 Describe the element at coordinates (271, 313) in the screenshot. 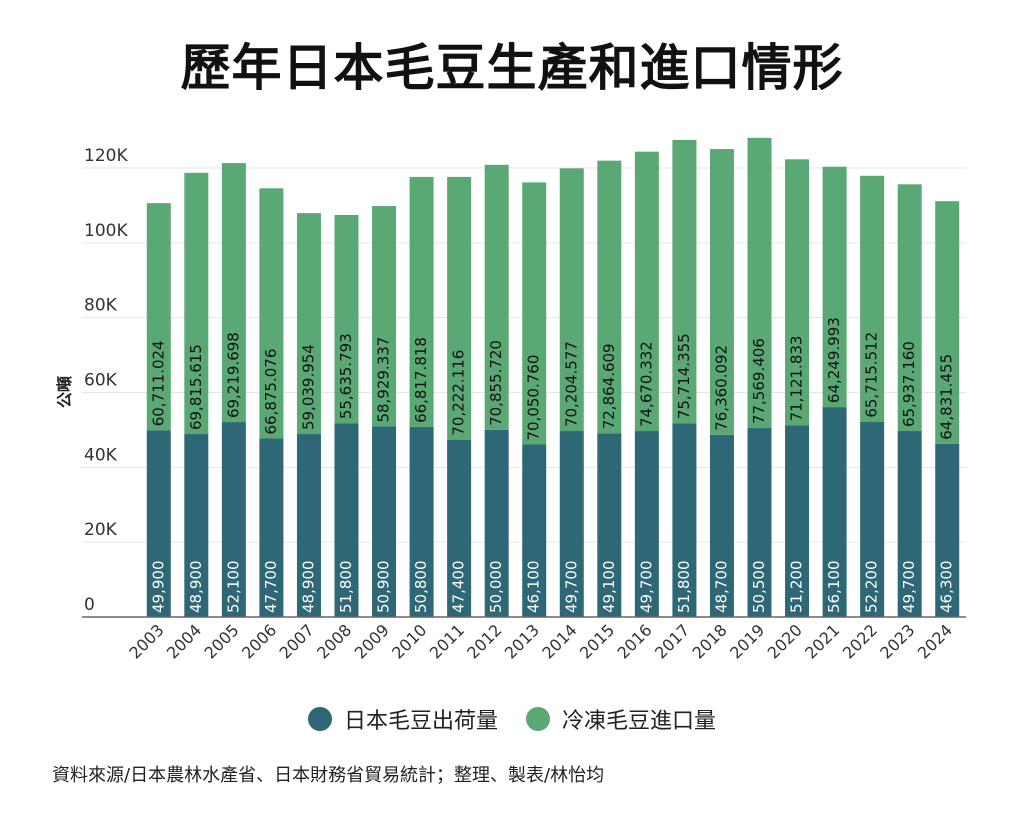

I see `bar-import-2006` at that location.